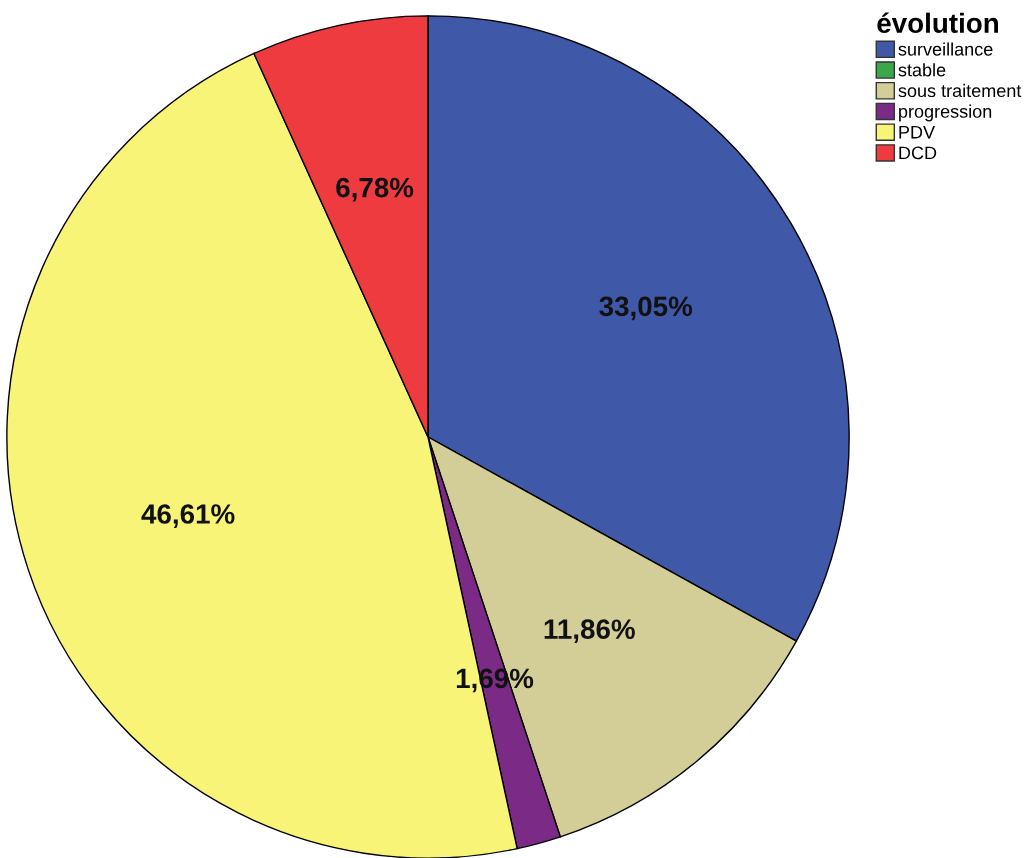 The image size is (1034, 858). I want to click on legend-label: PDV, so click(917, 132).